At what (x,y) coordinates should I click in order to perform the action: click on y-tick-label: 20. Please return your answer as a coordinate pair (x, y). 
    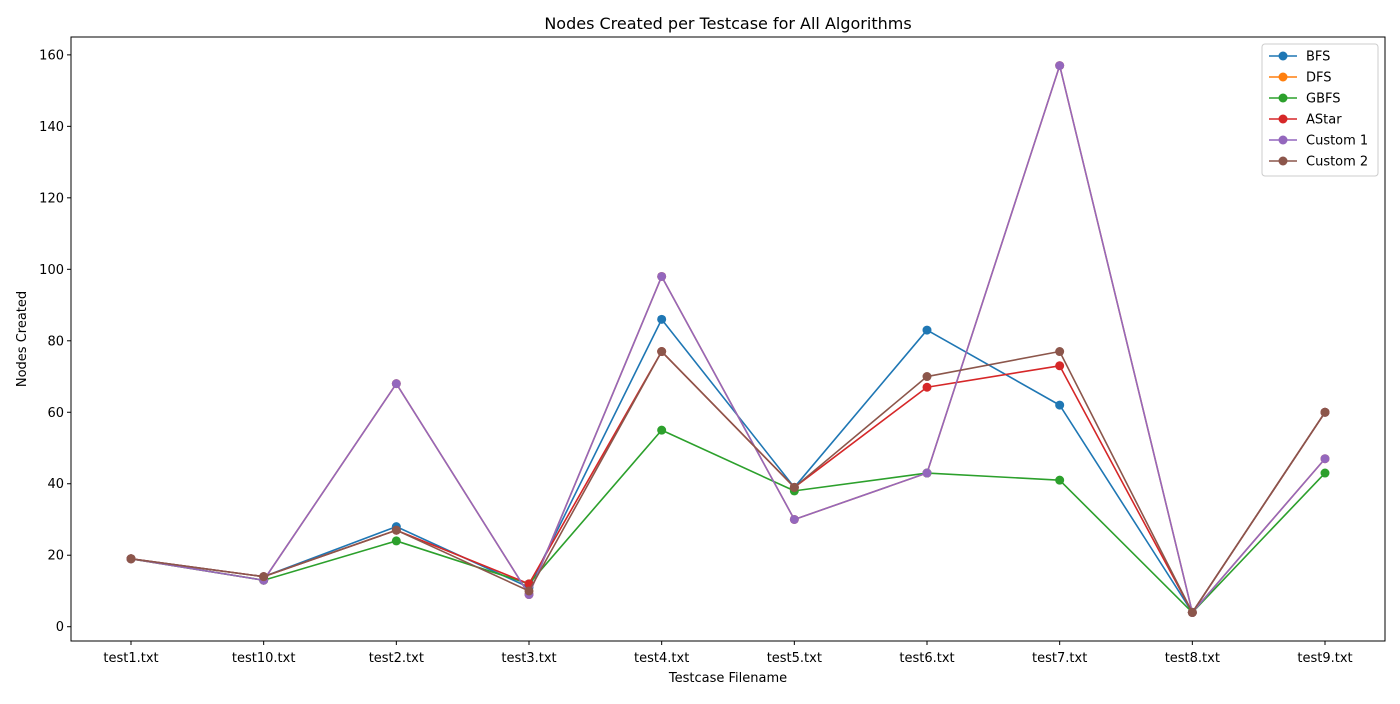
    Looking at the image, I should click on (55, 556).